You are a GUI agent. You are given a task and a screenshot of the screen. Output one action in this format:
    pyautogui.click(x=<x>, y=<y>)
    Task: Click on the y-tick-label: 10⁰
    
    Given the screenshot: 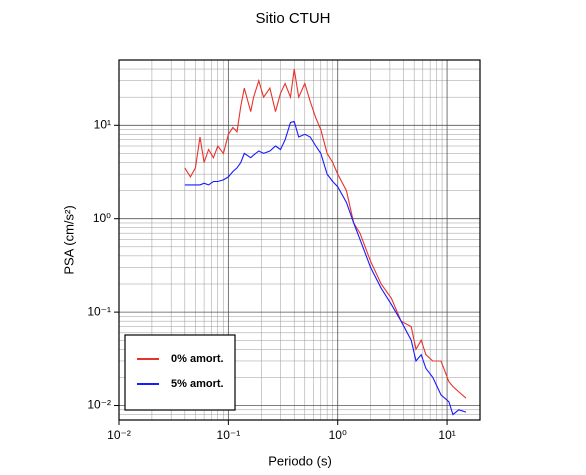 What is the action you would take?
    pyautogui.click(x=102, y=218)
    